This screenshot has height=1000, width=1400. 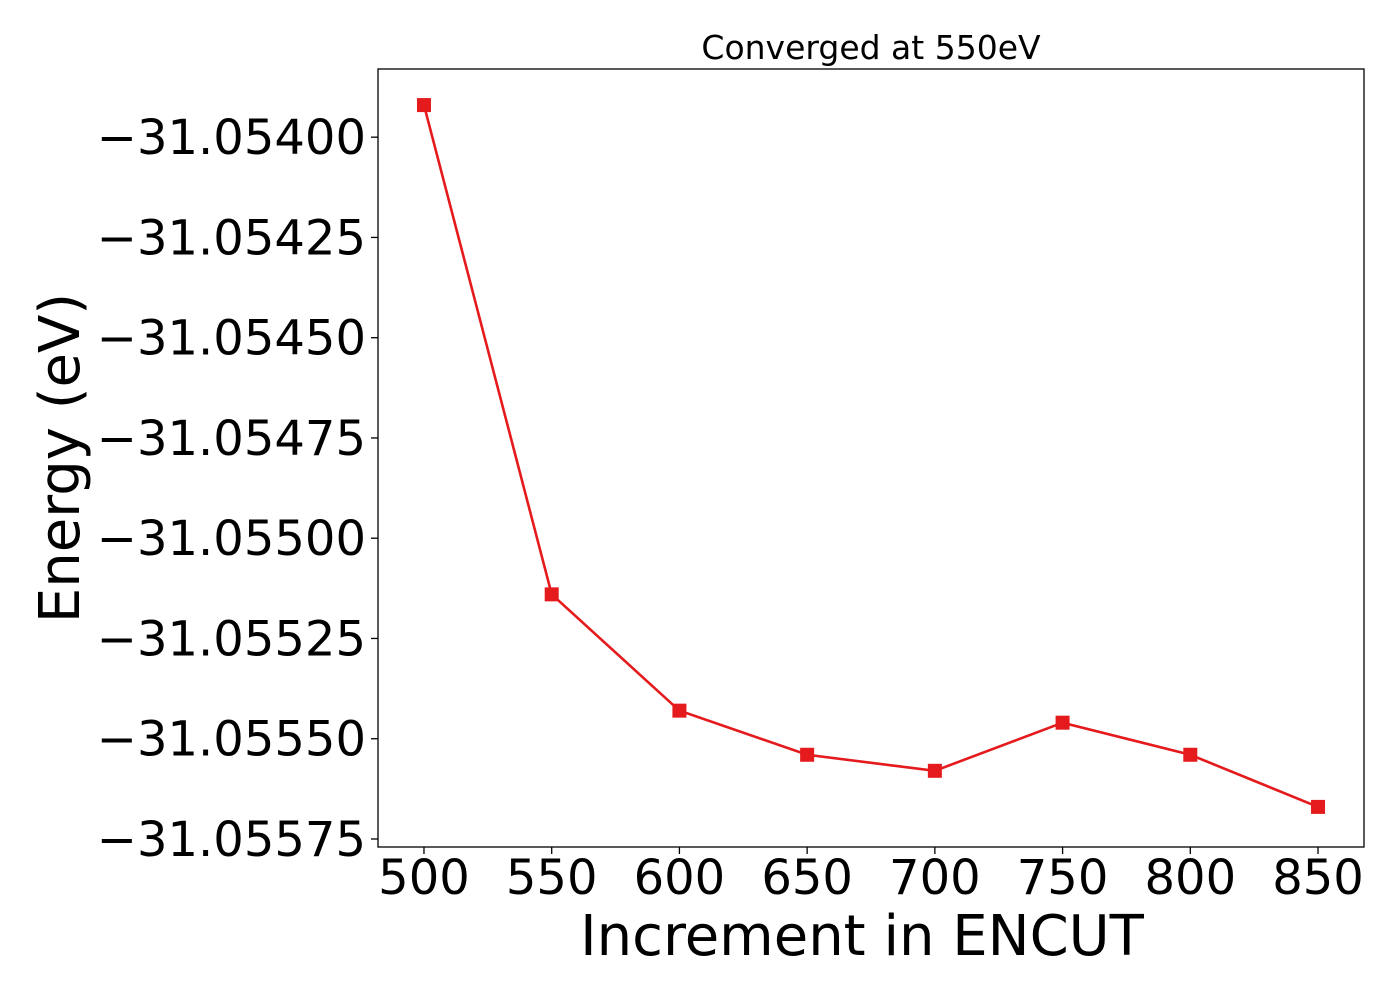 What do you see at coordinates (552, 878) in the screenshot?
I see `x-tick-label: 550` at bounding box center [552, 878].